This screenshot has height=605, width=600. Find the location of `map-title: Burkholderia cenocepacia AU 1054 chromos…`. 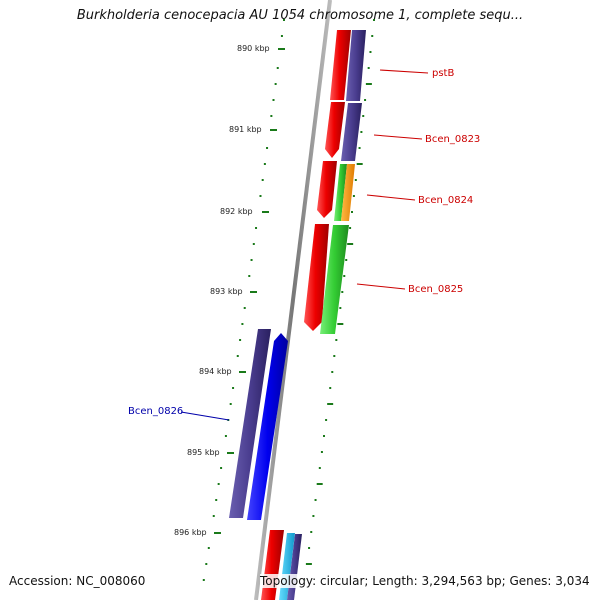

map-title: Burkholderia cenocepacia AU 1054 chromos… is located at coordinates (300, 15).